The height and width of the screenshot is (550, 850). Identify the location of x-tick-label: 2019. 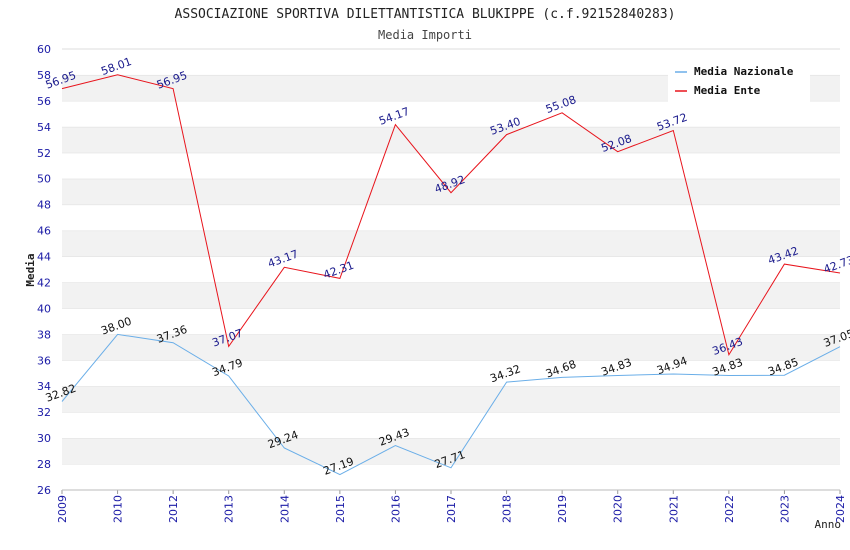
(562, 509).